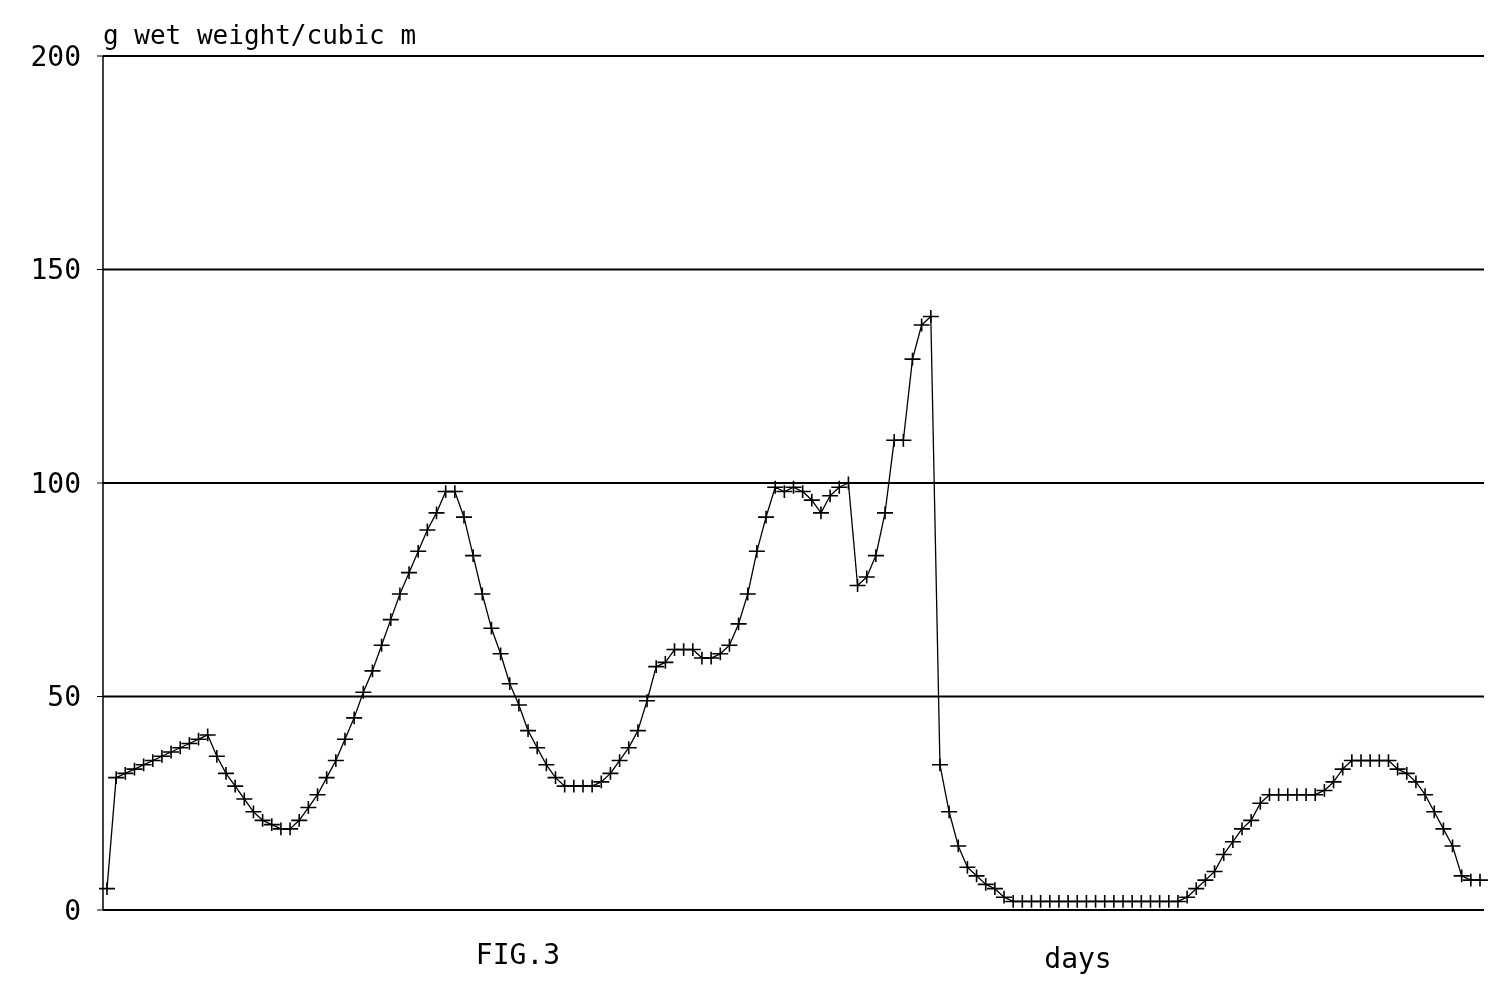  What do you see at coordinates (55, 56) in the screenshot?
I see `y-tick-label: 200` at bounding box center [55, 56].